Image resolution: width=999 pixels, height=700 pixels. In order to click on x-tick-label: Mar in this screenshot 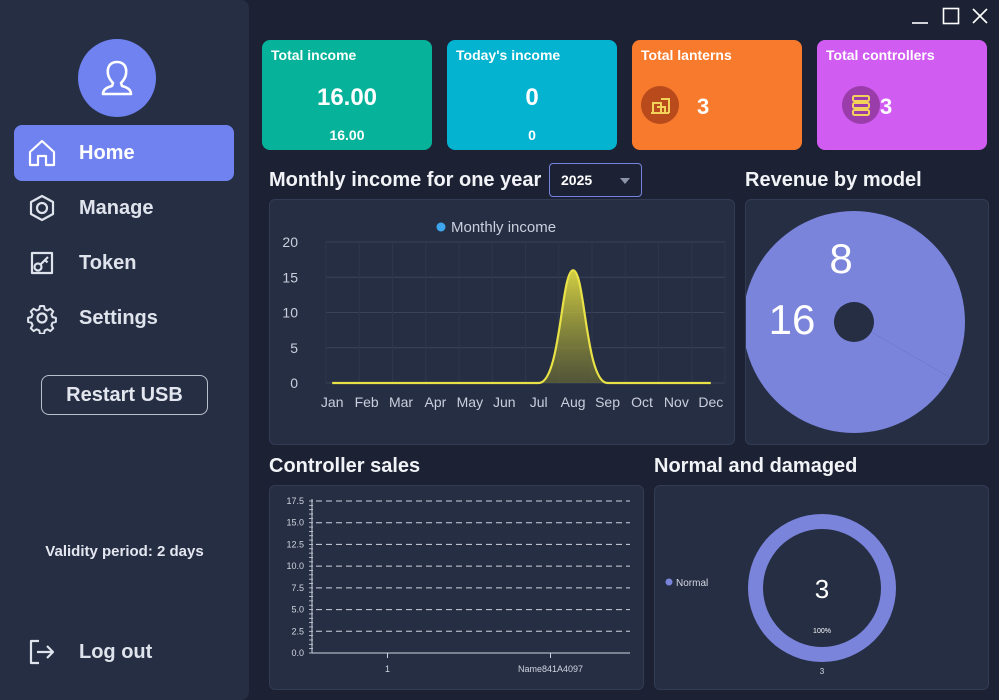, I will do `click(401, 402)`.